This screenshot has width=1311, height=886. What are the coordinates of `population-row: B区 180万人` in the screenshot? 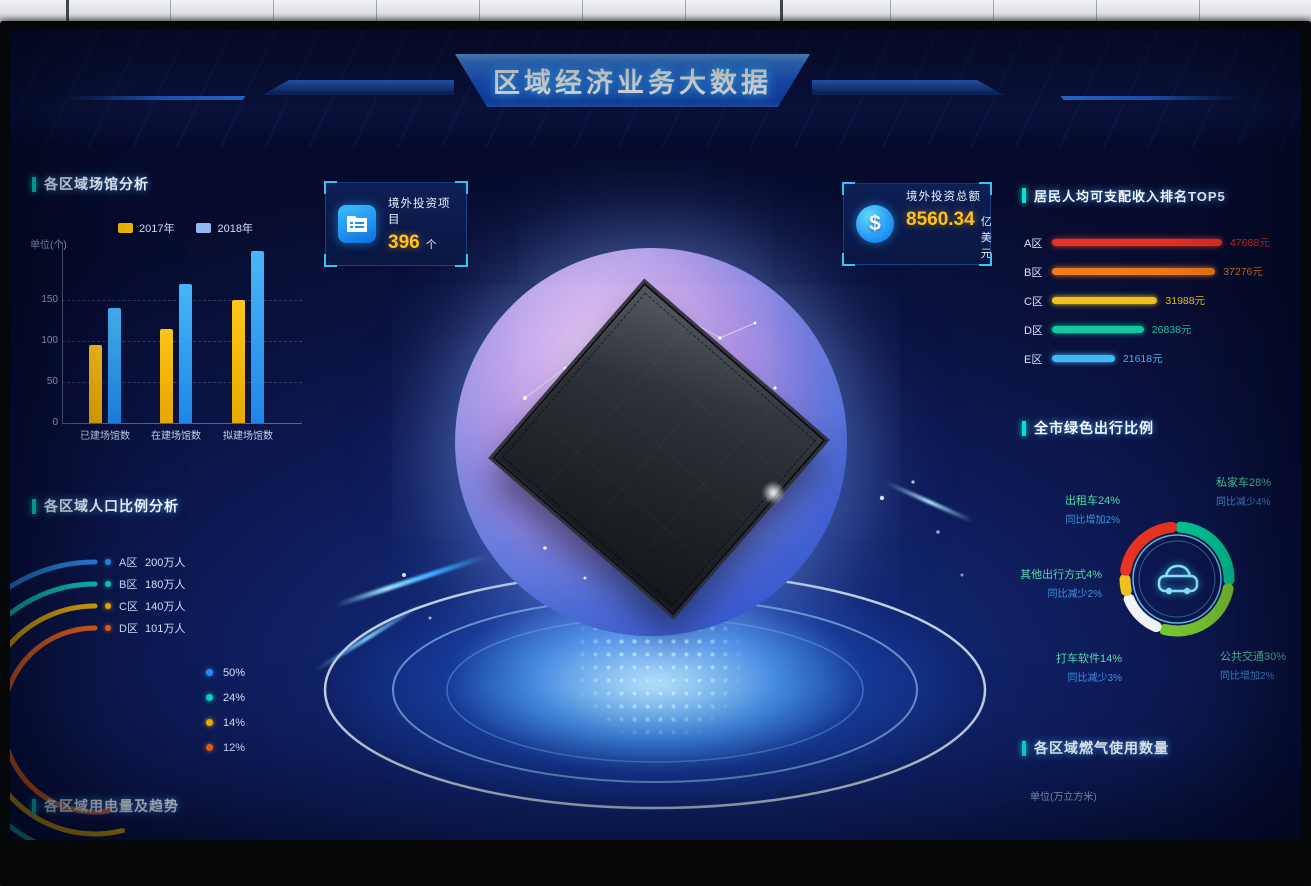 It's located at (145, 584).